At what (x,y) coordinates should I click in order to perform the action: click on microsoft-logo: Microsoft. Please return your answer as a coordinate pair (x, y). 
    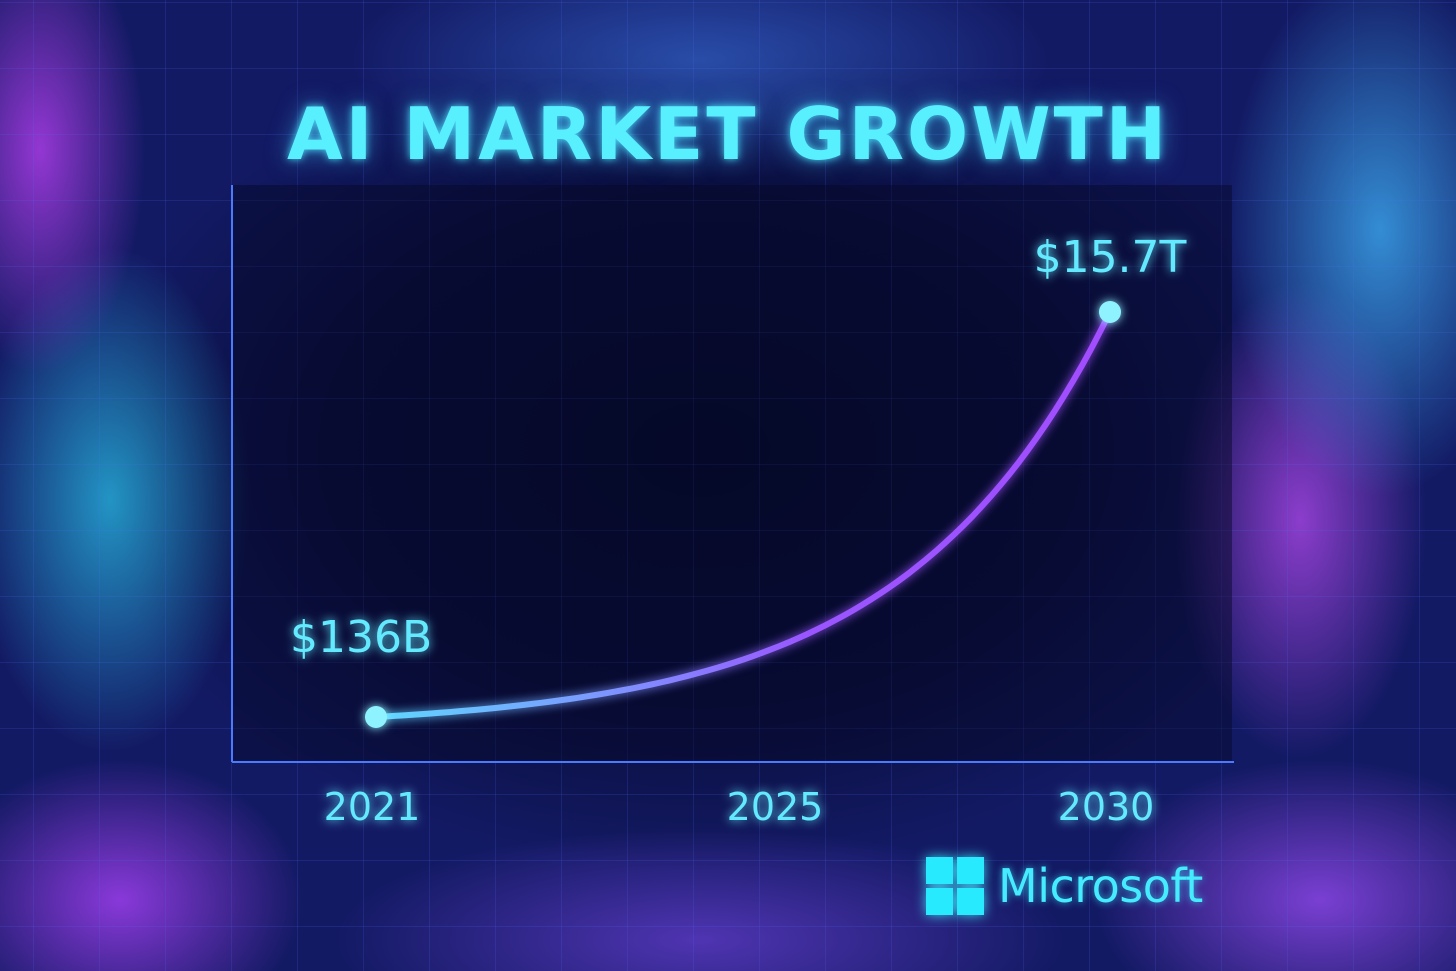
    Looking at the image, I should click on (1064, 886).